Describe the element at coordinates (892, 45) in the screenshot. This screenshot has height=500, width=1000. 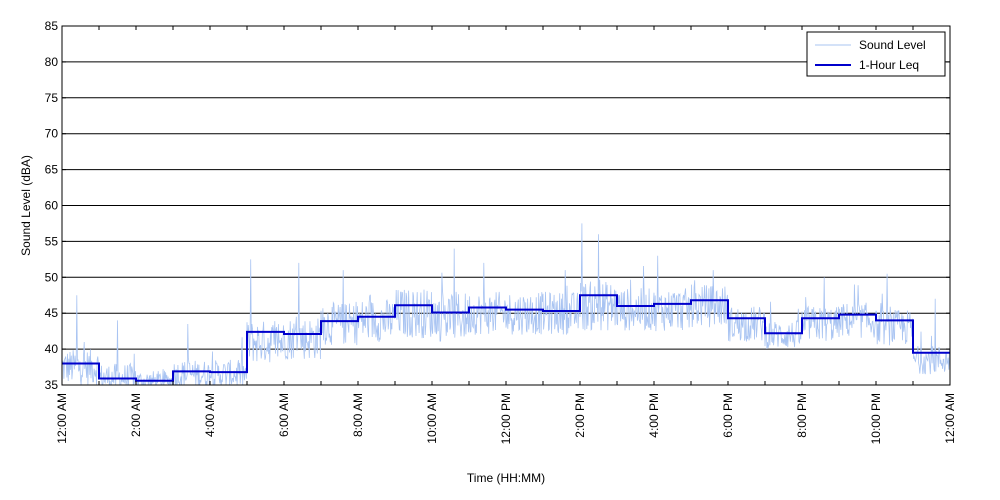
I see `legend-entry-sound-level: Sound Level` at that location.